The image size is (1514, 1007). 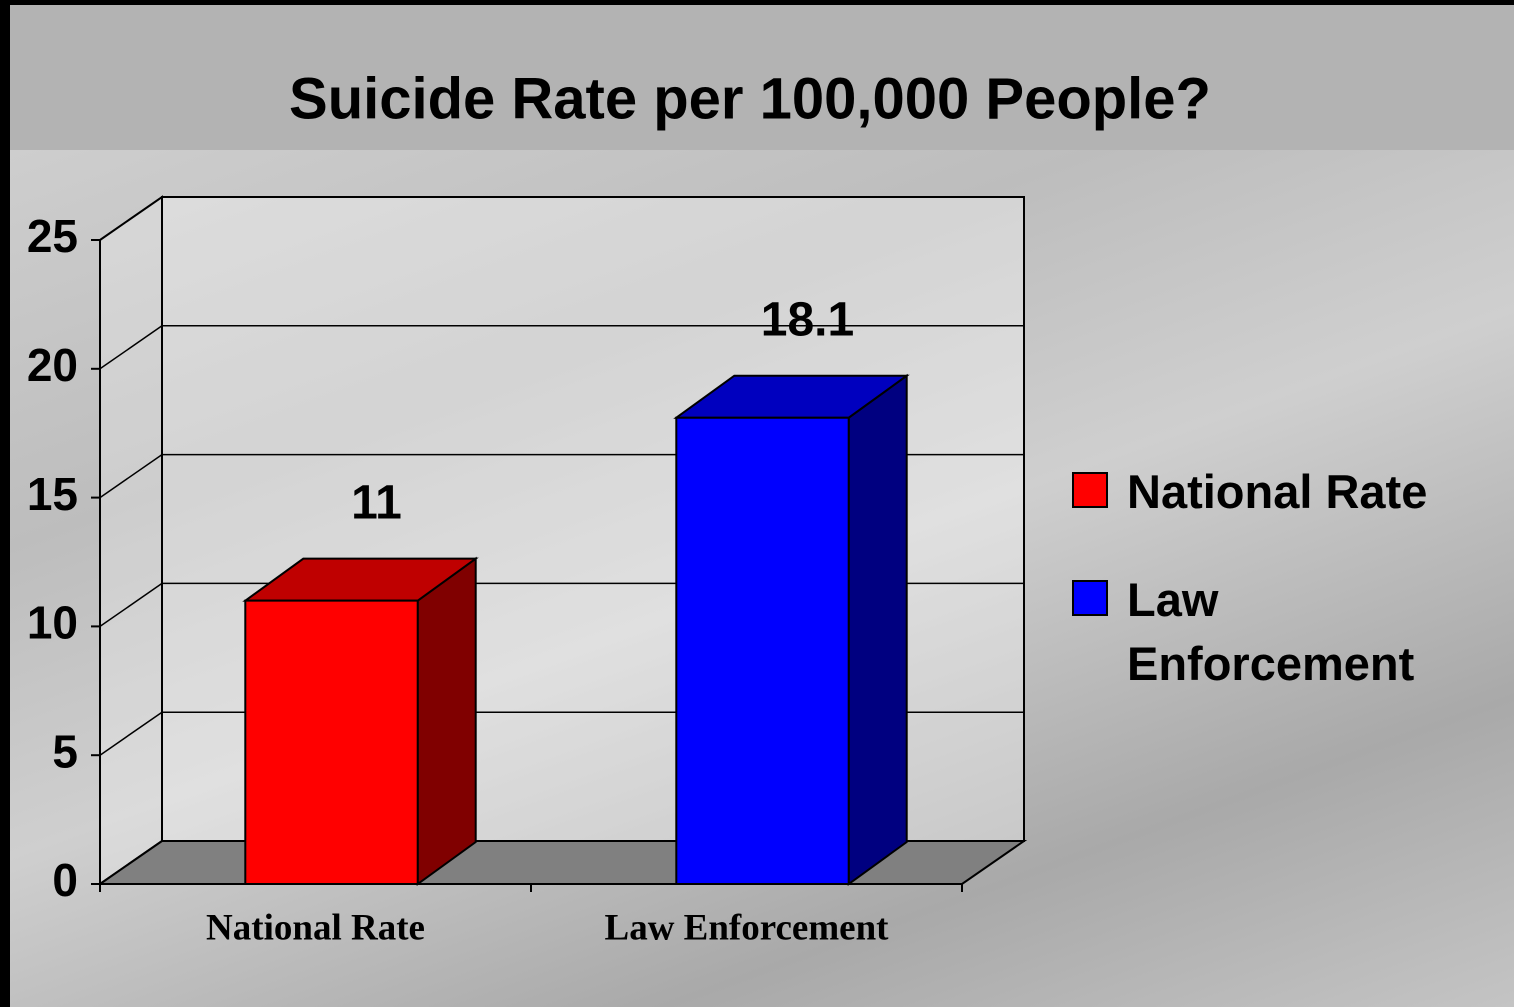 I want to click on legend-label: National Rate, so click(x=1277, y=491).